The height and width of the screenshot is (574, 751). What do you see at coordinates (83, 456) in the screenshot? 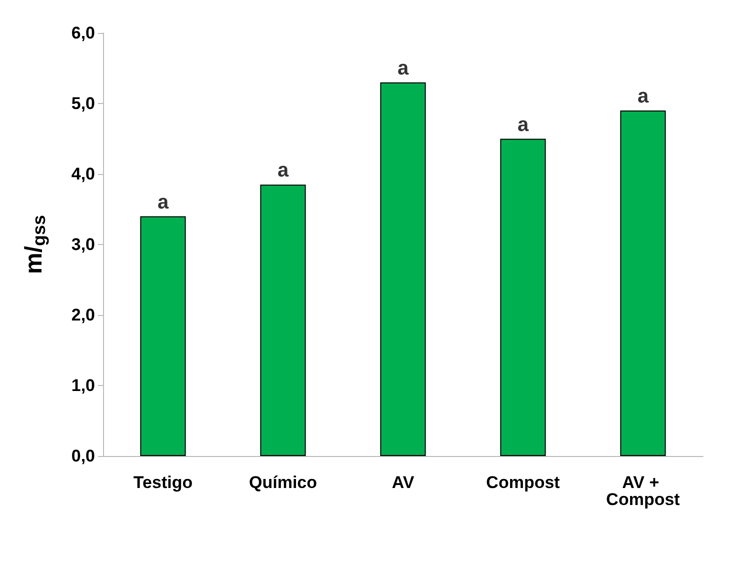
I see `y-tick-label: 0,0` at bounding box center [83, 456].